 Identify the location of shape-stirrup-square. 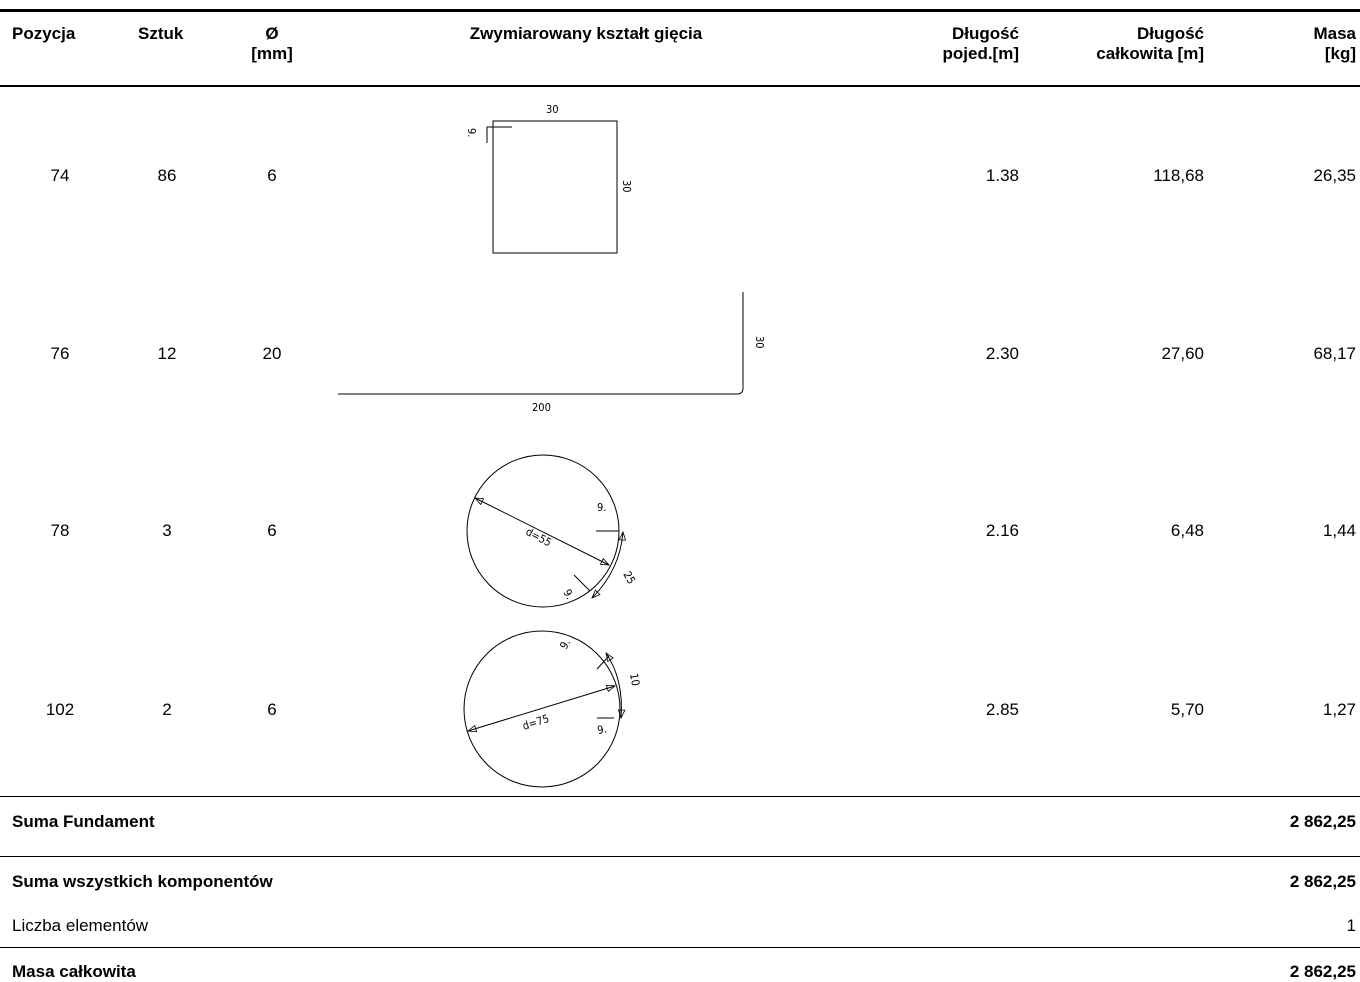
(552, 187).